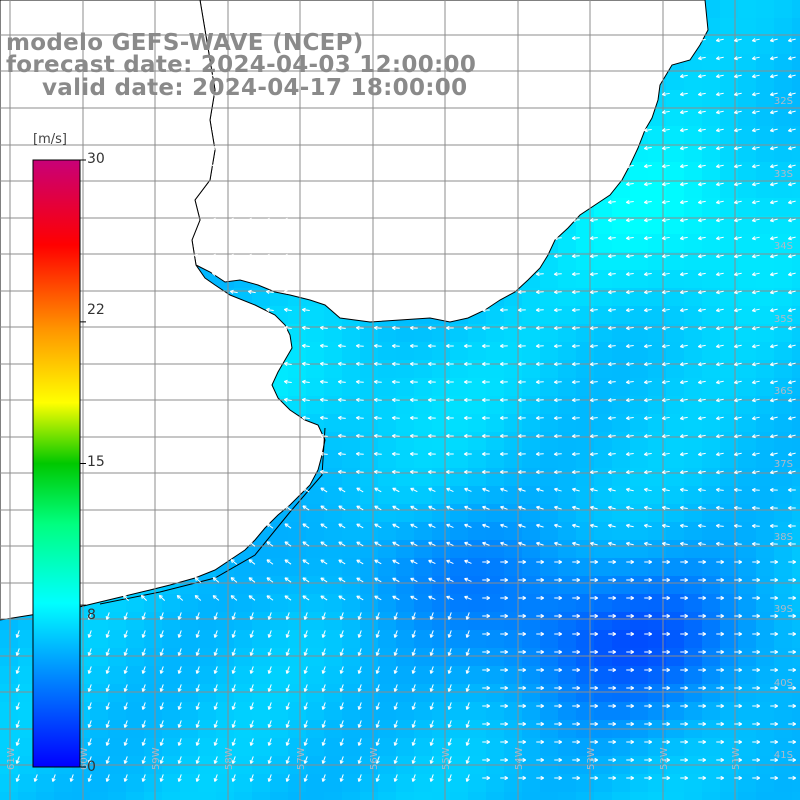 This screenshot has height=800, width=800. Describe the element at coordinates (241, 65) in the screenshot. I see `forecast-date: forecast date: 2024-04-03 12:00:00` at that location.